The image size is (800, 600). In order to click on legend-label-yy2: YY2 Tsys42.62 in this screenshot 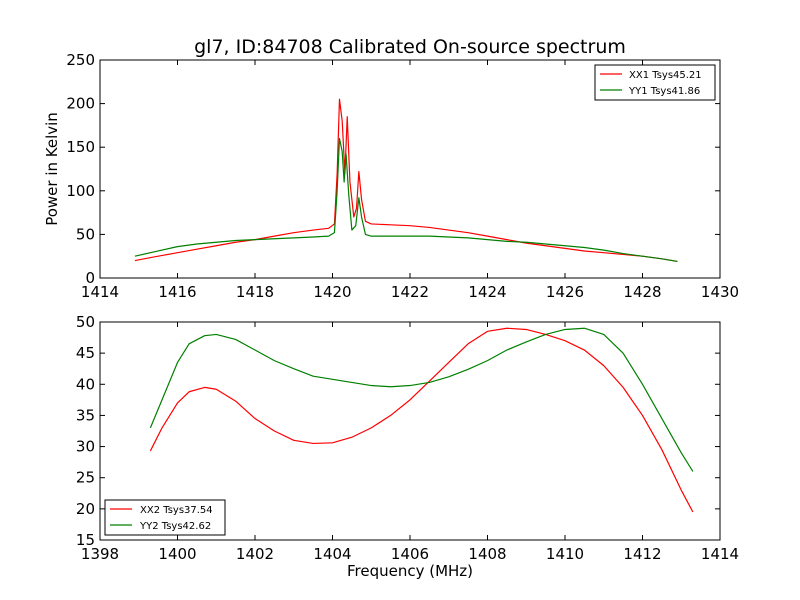, I will do `click(175, 526)`.